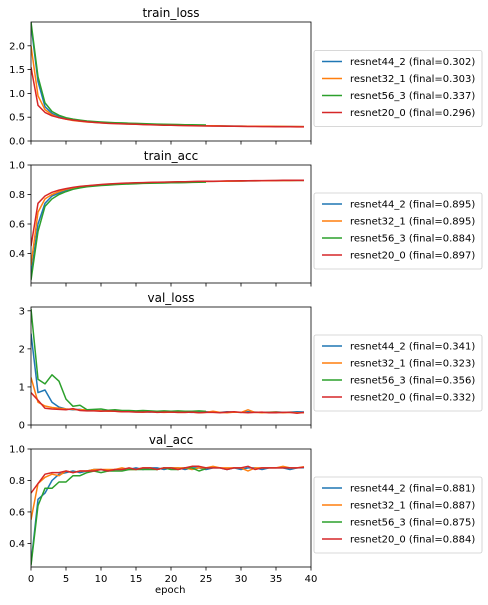 The image size is (488, 605). Describe the element at coordinates (412, 364) in the screenshot. I see `legend-label: resnet32_1 (final=0.323)` at that location.